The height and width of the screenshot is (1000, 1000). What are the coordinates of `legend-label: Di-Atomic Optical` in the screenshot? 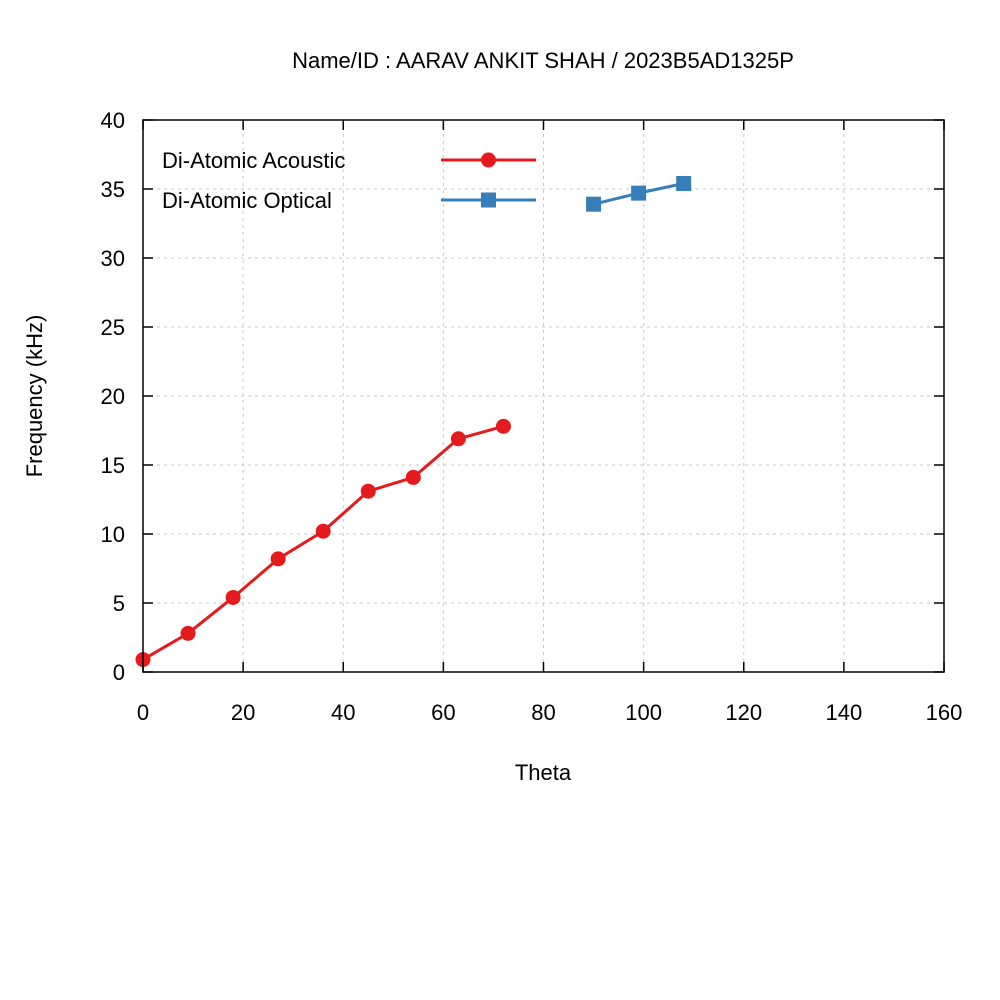 It's located at (247, 200).